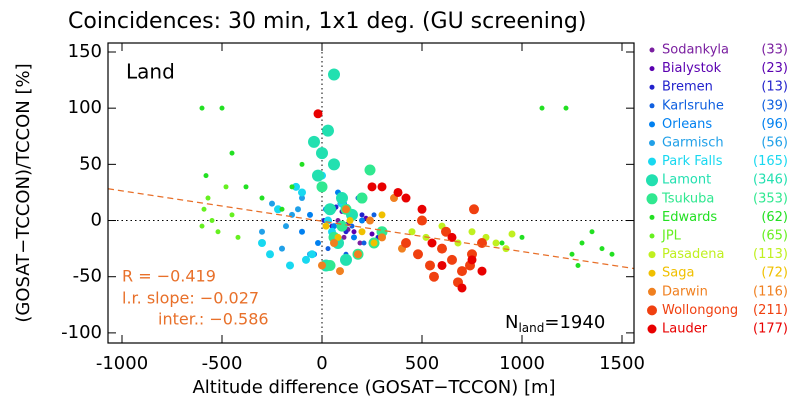 The image size is (797, 403). What do you see at coordinates (693, 254) in the screenshot?
I see `legend-label: Pasadena` at bounding box center [693, 254].